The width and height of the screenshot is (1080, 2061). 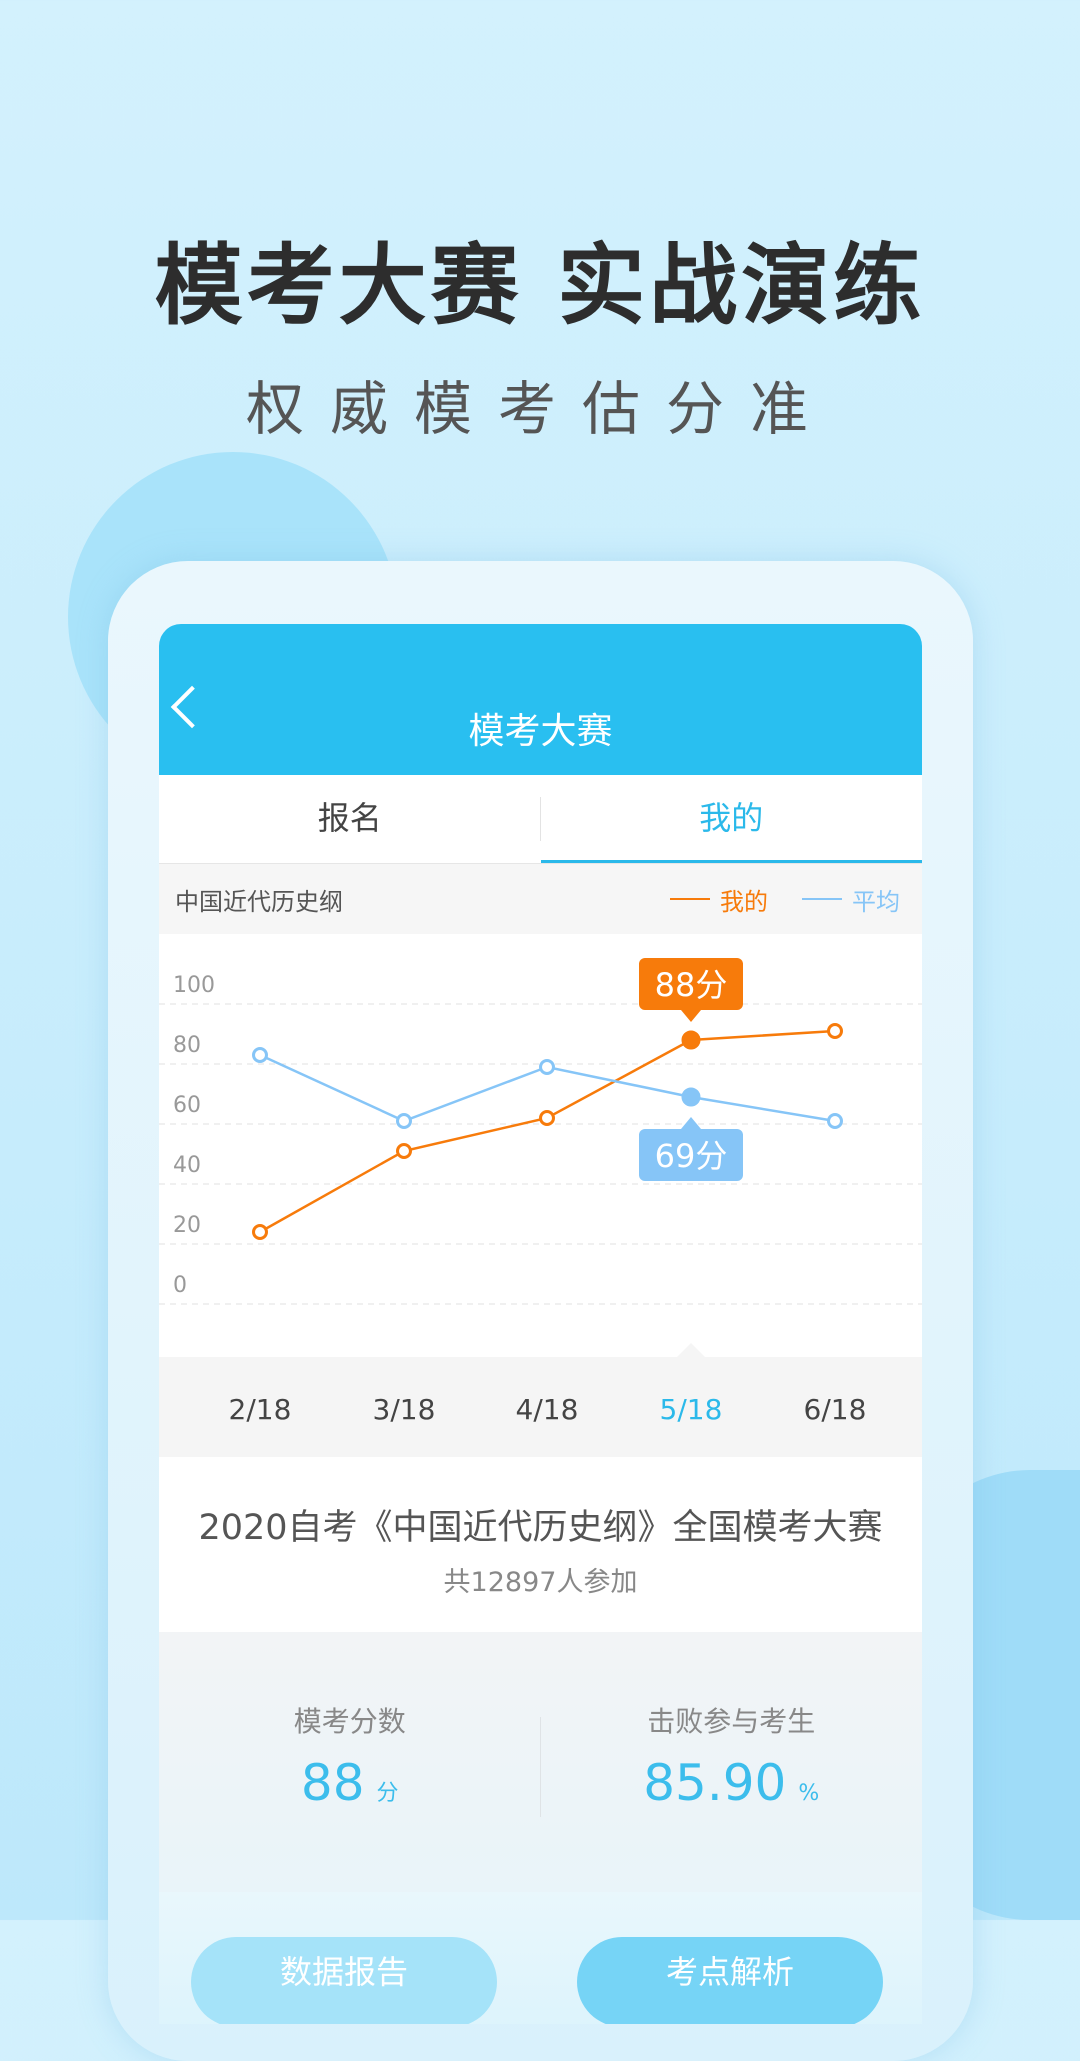 What do you see at coordinates (260, 1409) in the screenshot?
I see `x-tick-label: 2/18` at bounding box center [260, 1409].